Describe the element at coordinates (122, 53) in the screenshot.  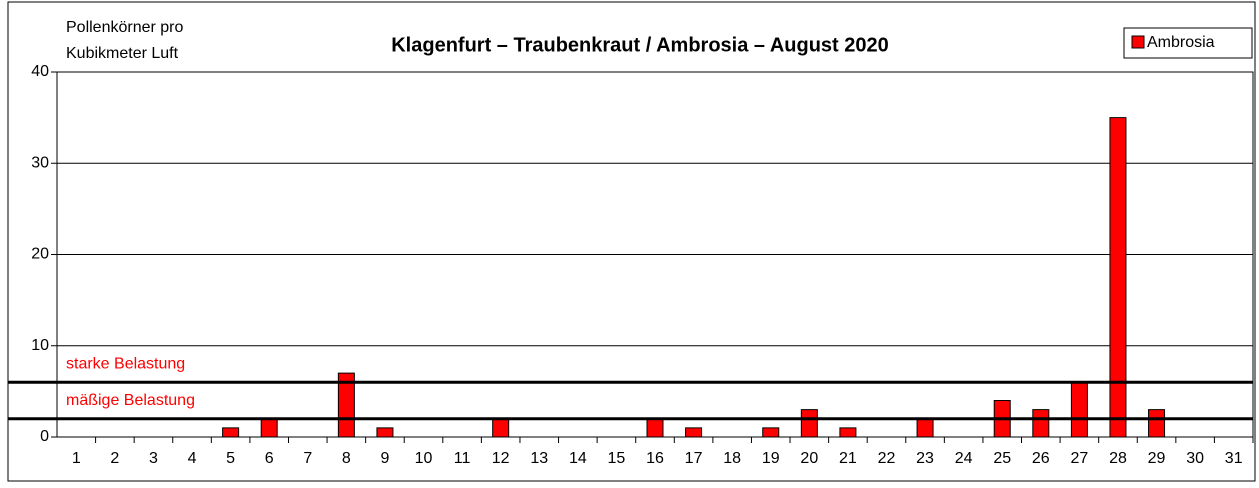
I see `y-axis-label: Kubikmeter Luft` at that location.